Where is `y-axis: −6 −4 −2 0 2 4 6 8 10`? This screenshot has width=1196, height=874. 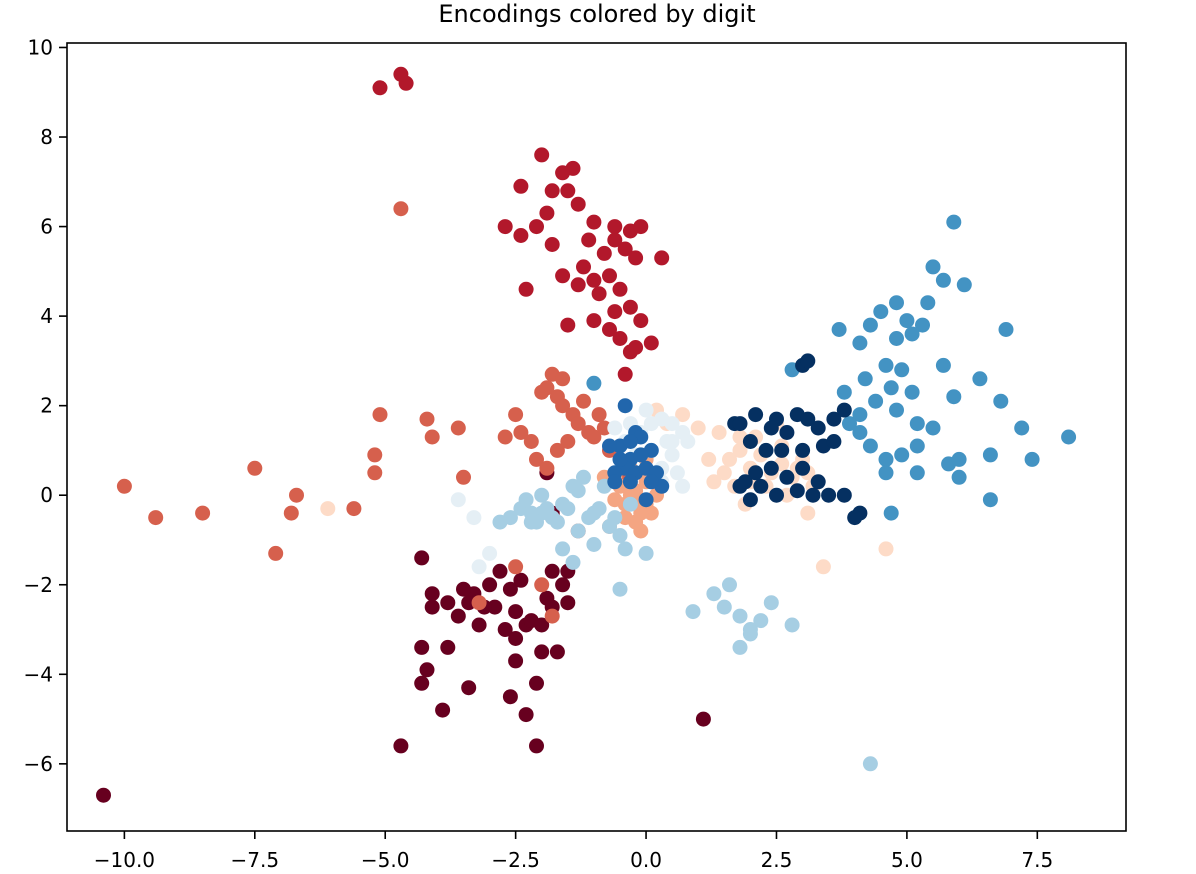
y-axis: −6 −4 −2 0 2 4 6 8 10 is located at coordinates (45, 405).